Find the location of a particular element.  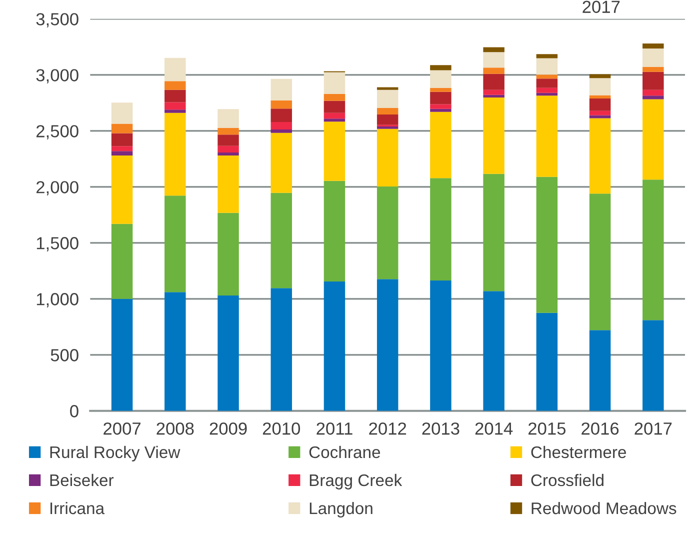

y-tick-label: 1,000 is located at coordinates (57, 300).